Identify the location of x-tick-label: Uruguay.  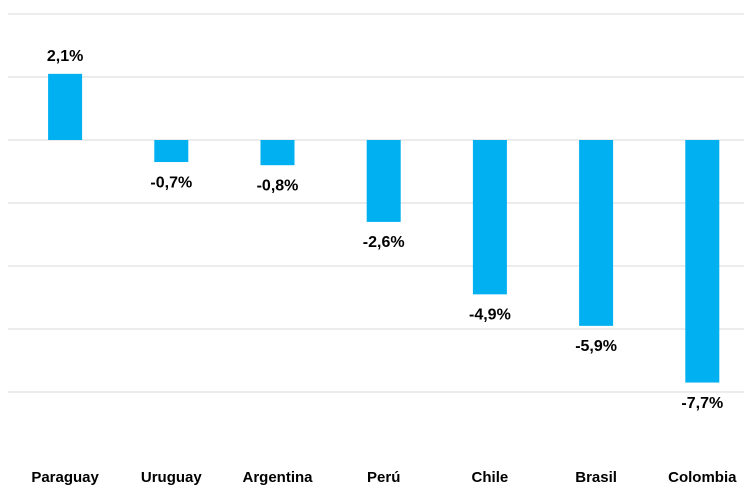
(172, 477).